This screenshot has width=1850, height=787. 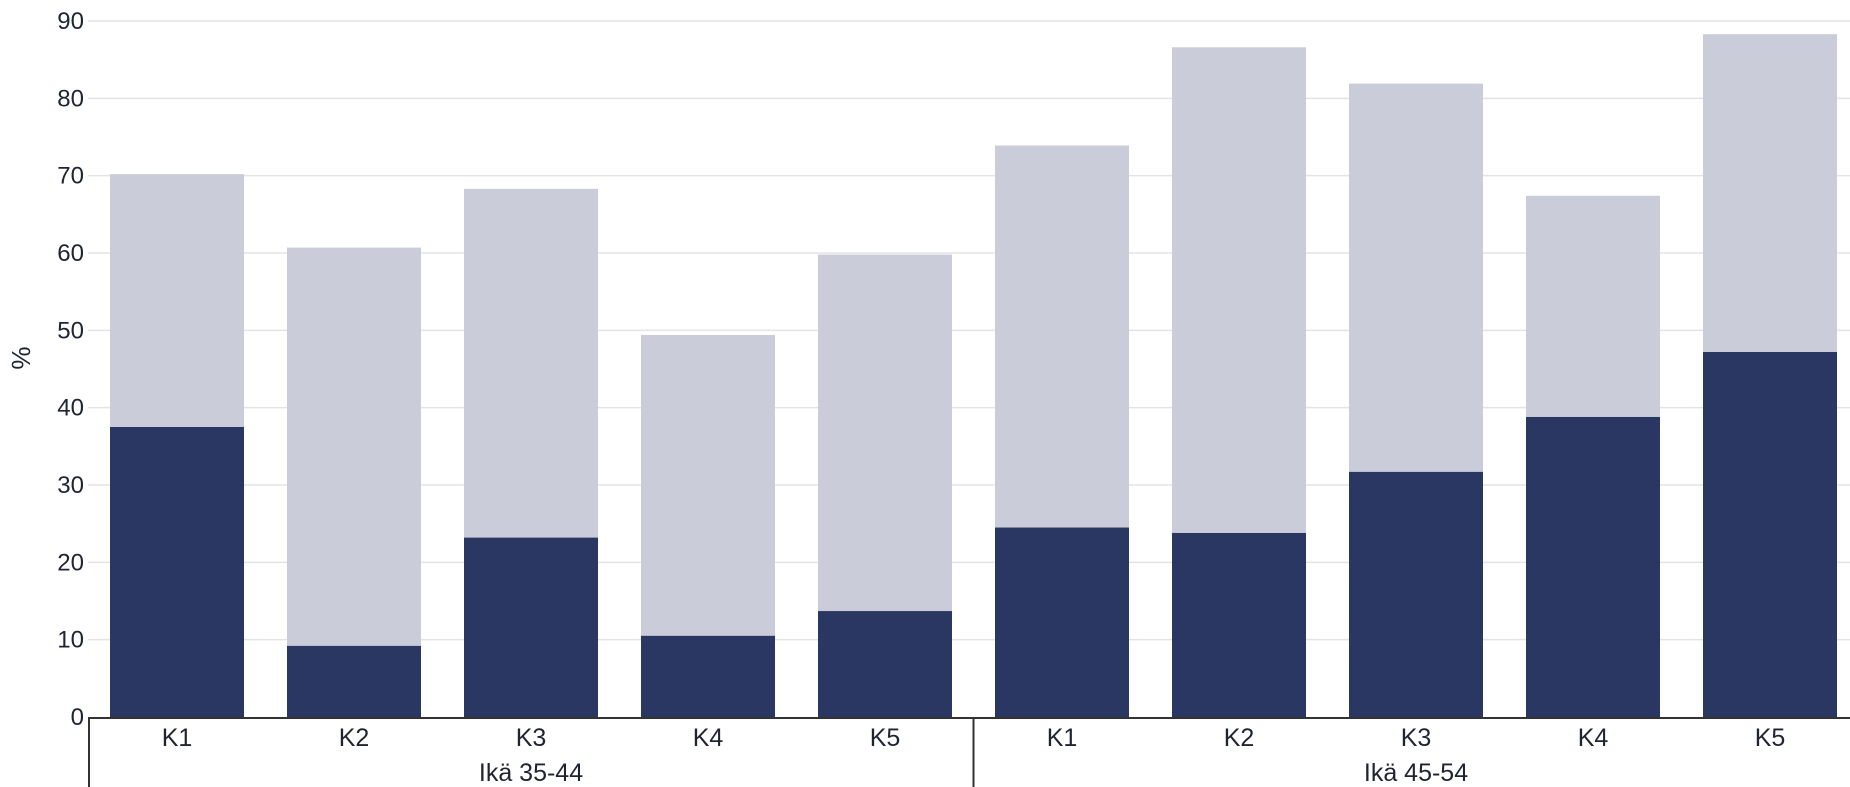 What do you see at coordinates (70, 562) in the screenshot?
I see `y-tick-label: 20` at bounding box center [70, 562].